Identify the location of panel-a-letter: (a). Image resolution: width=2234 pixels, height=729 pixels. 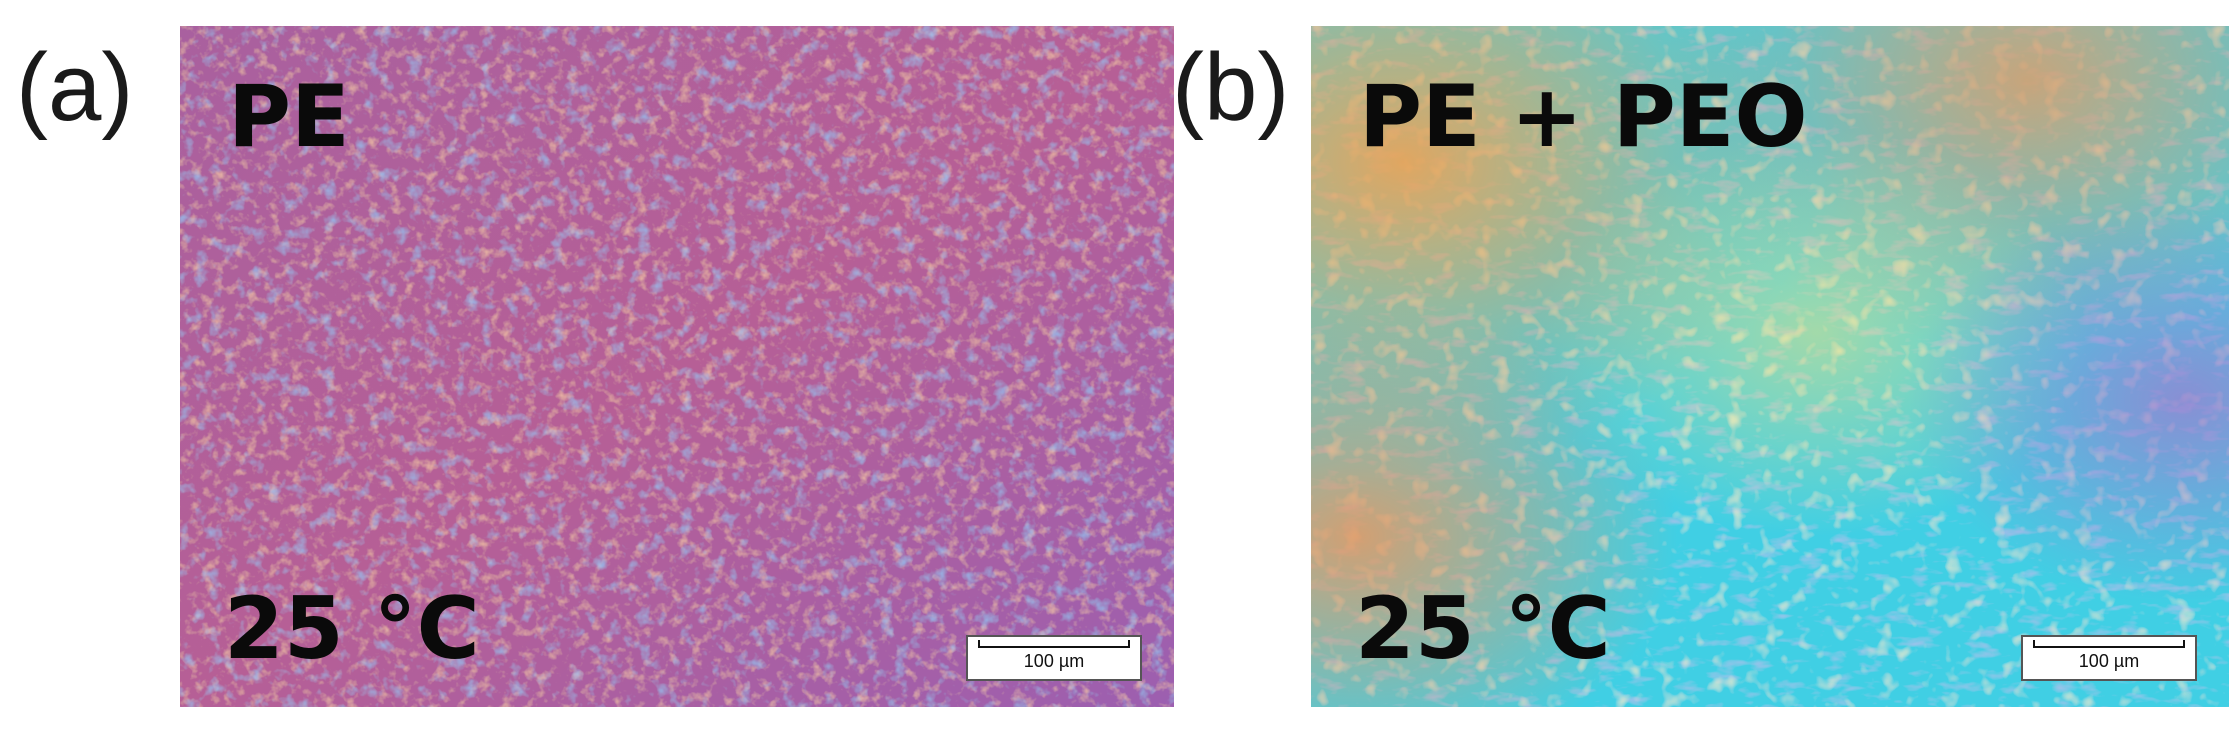
(75, 87).